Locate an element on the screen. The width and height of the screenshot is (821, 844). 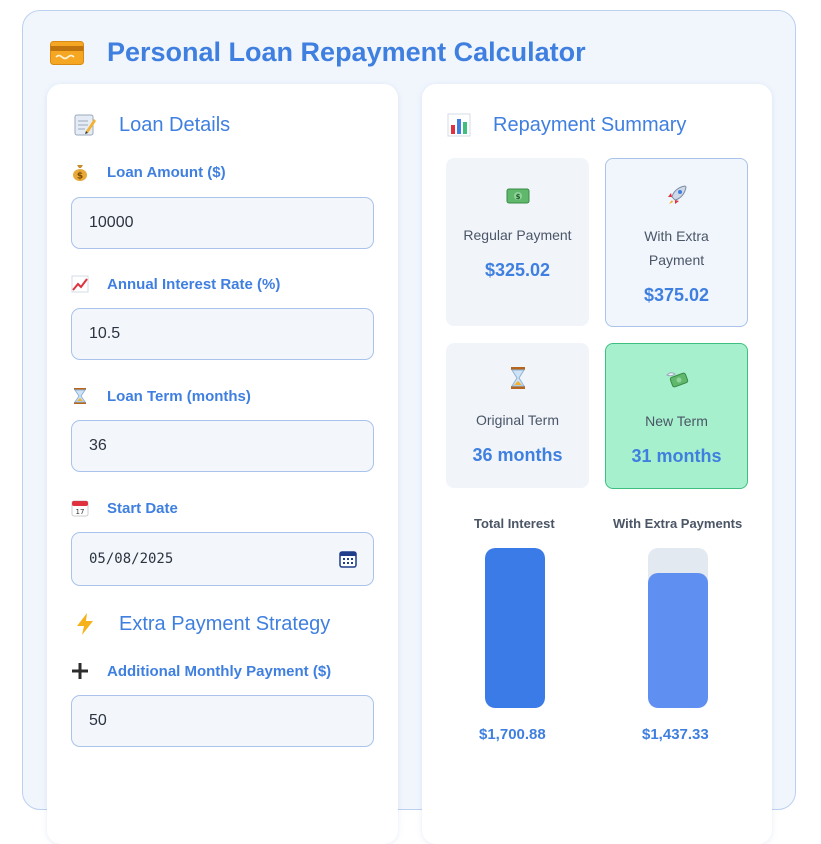
loan-details-header: Loan Details is located at coordinates (151, 125).